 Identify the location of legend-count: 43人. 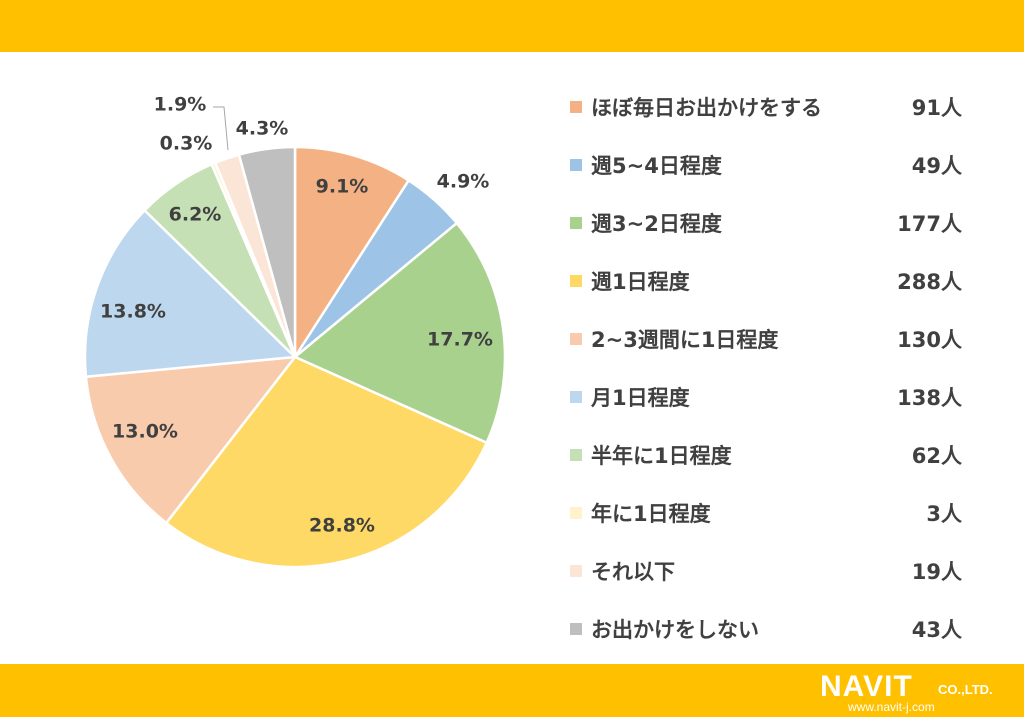
(936, 630).